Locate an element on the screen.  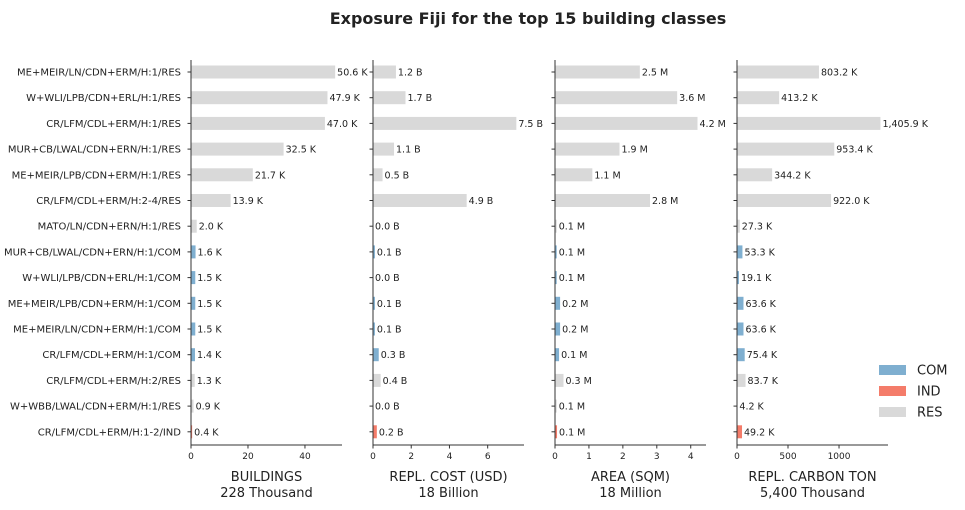
data-label: 27.3 K is located at coordinates (757, 227).